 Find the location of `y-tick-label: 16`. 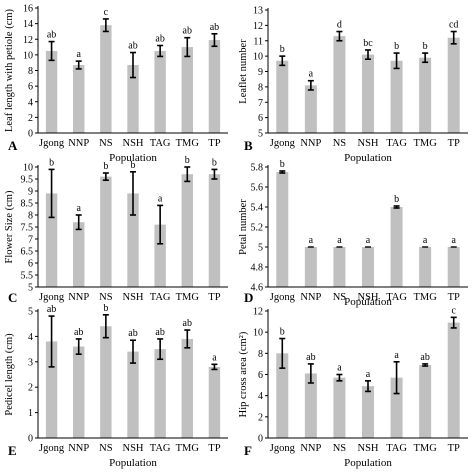

y-tick-label: 16 is located at coordinates (28, 9).